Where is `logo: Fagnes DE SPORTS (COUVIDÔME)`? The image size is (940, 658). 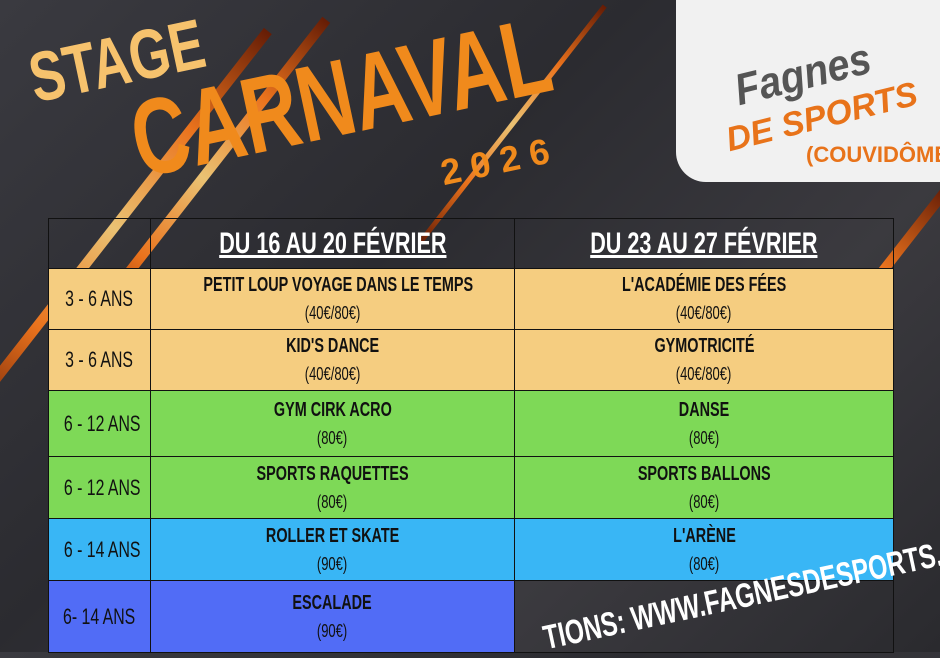
logo: Fagnes DE SPORTS (COUVIDÔME) is located at coordinates (808, 91).